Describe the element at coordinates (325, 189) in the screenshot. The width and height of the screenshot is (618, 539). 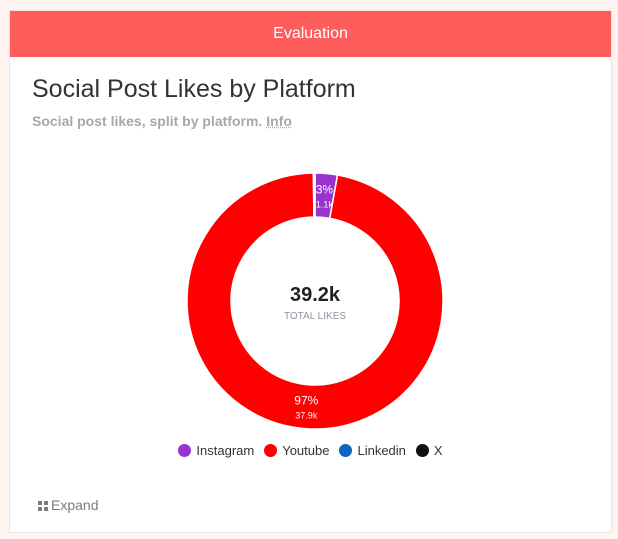
I see `slice-percent-label-instagram: 3%` at that location.